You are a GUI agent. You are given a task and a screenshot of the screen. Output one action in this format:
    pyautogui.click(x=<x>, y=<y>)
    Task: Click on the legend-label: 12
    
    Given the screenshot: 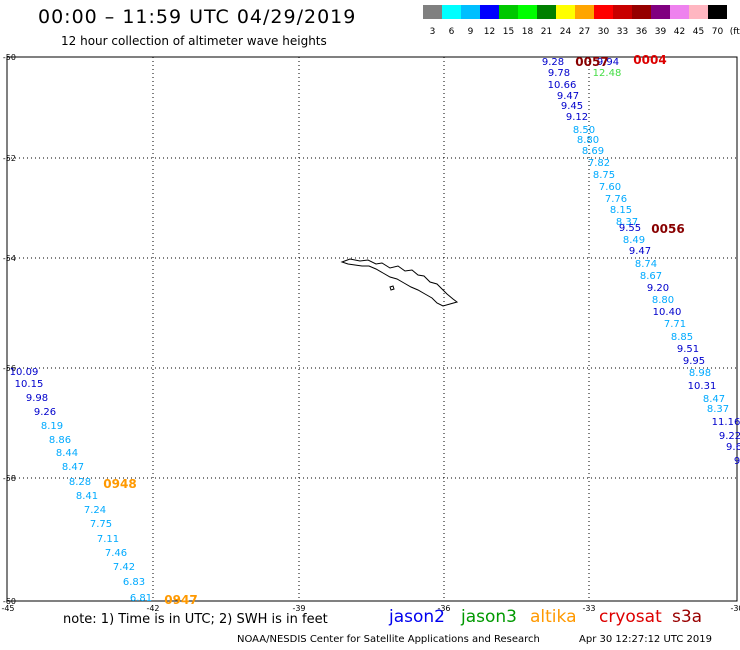 What is the action you would take?
    pyautogui.click(x=489, y=32)
    